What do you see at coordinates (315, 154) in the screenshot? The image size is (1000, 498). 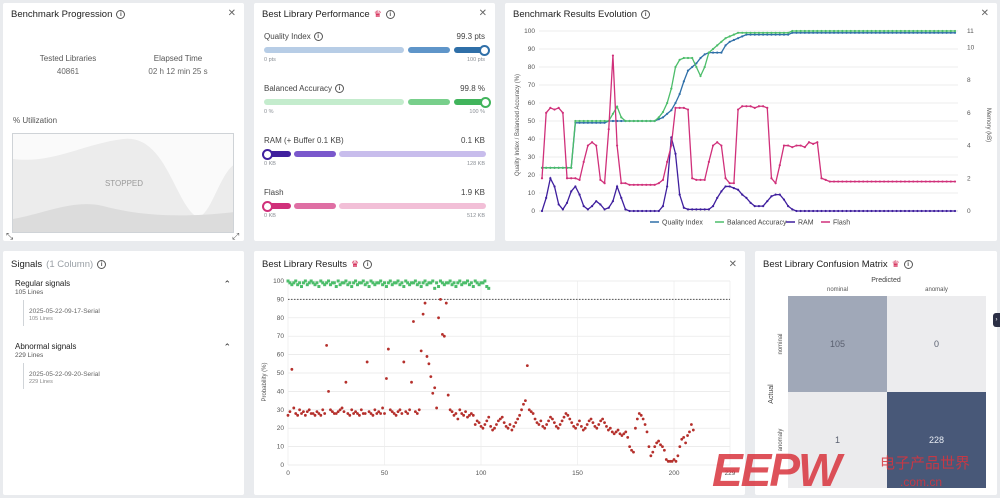 I see `metric-track-mid` at bounding box center [315, 154].